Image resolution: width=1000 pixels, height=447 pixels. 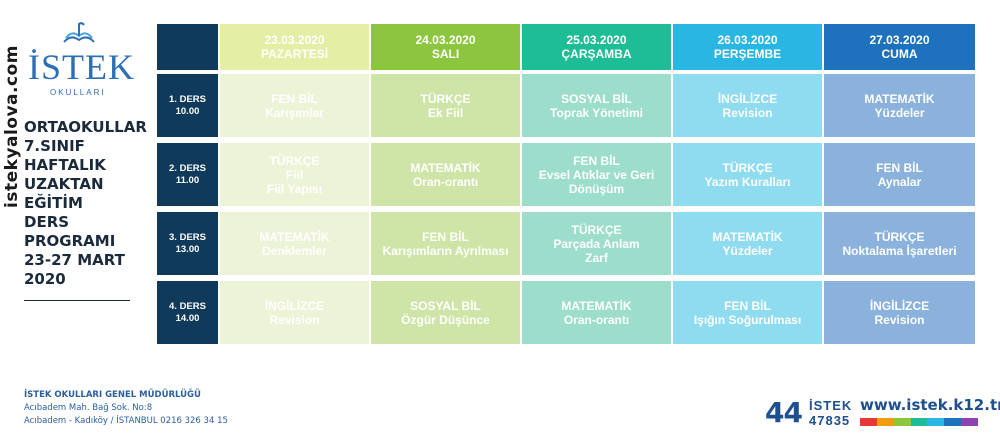 I want to click on day-date: 24.03.2020, so click(x=445, y=40).